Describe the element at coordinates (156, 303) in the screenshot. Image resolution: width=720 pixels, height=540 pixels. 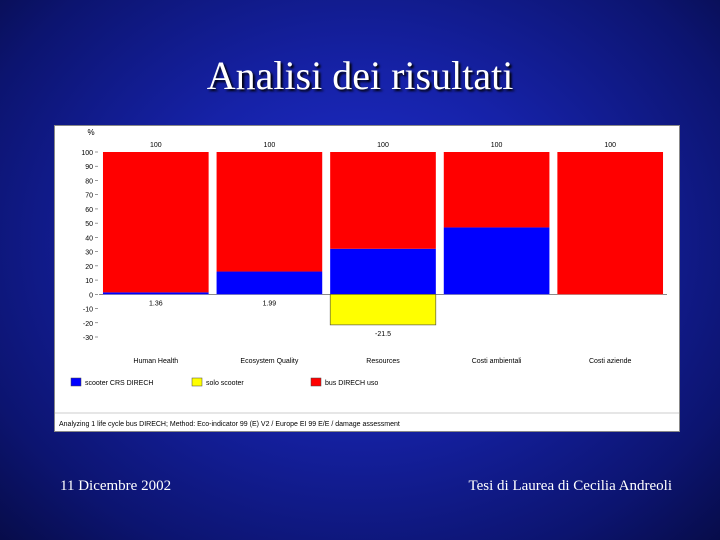
I see `bar-bottom-label: 1.36` at that location.